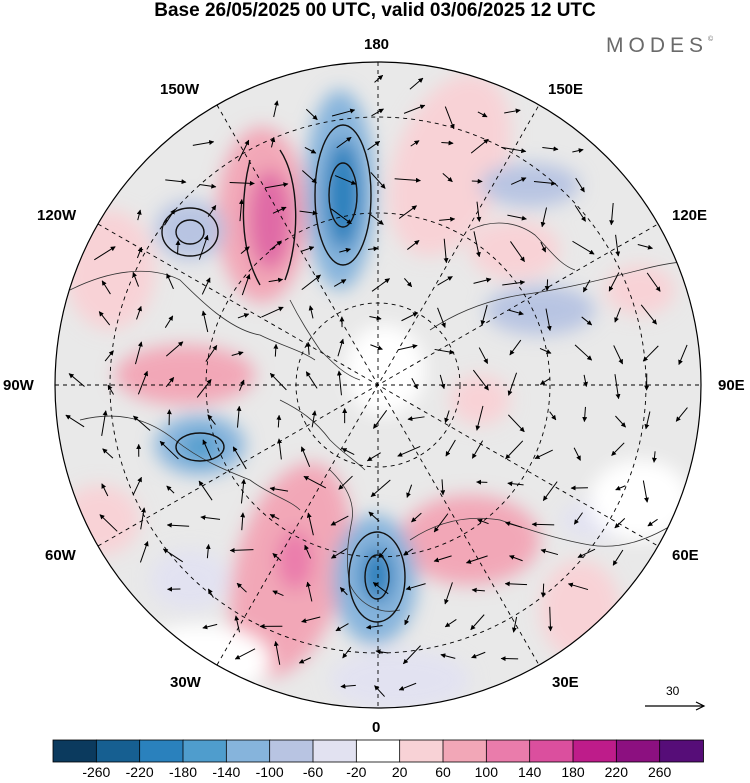  Describe the element at coordinates (313, 772) in the screenshot. I see `colorbar-tick-label: -60` at that location.